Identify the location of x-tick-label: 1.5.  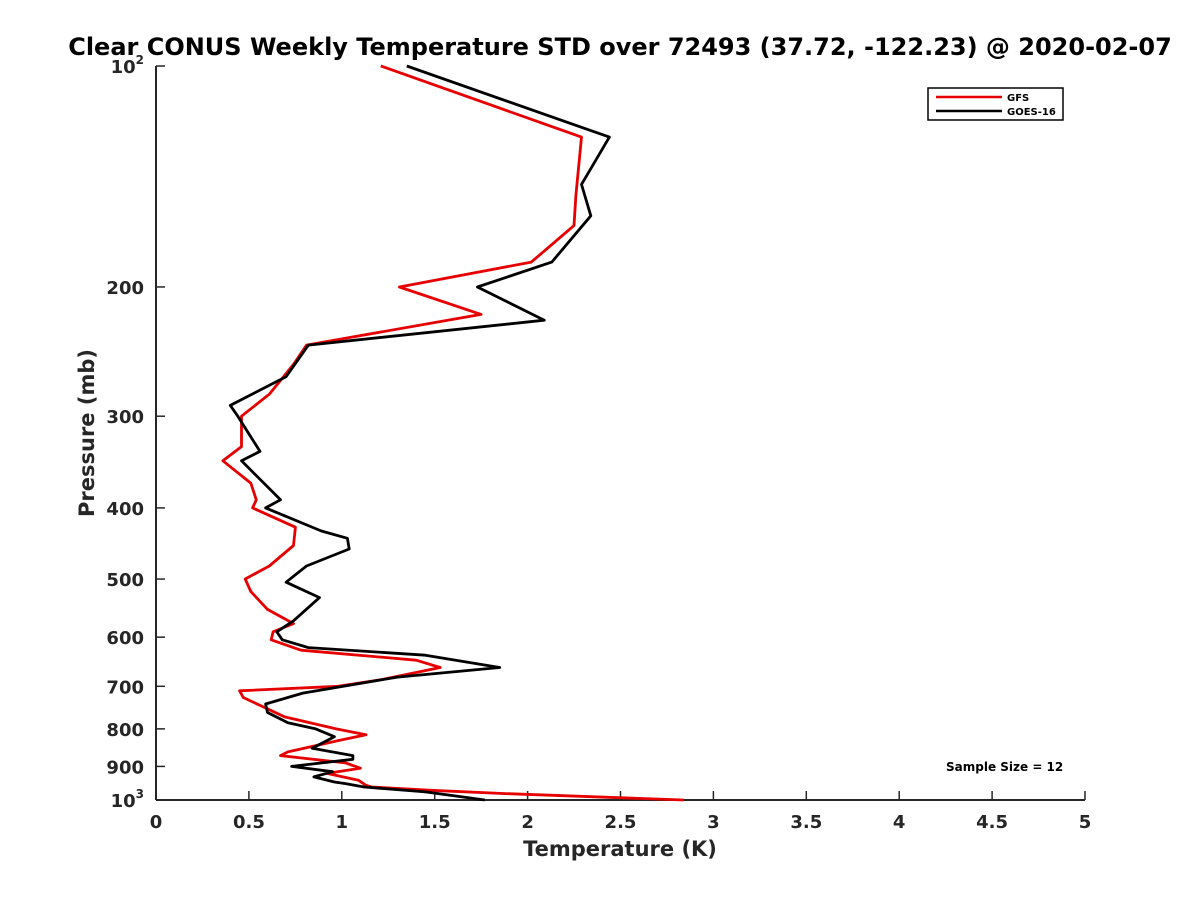
(435, 822).